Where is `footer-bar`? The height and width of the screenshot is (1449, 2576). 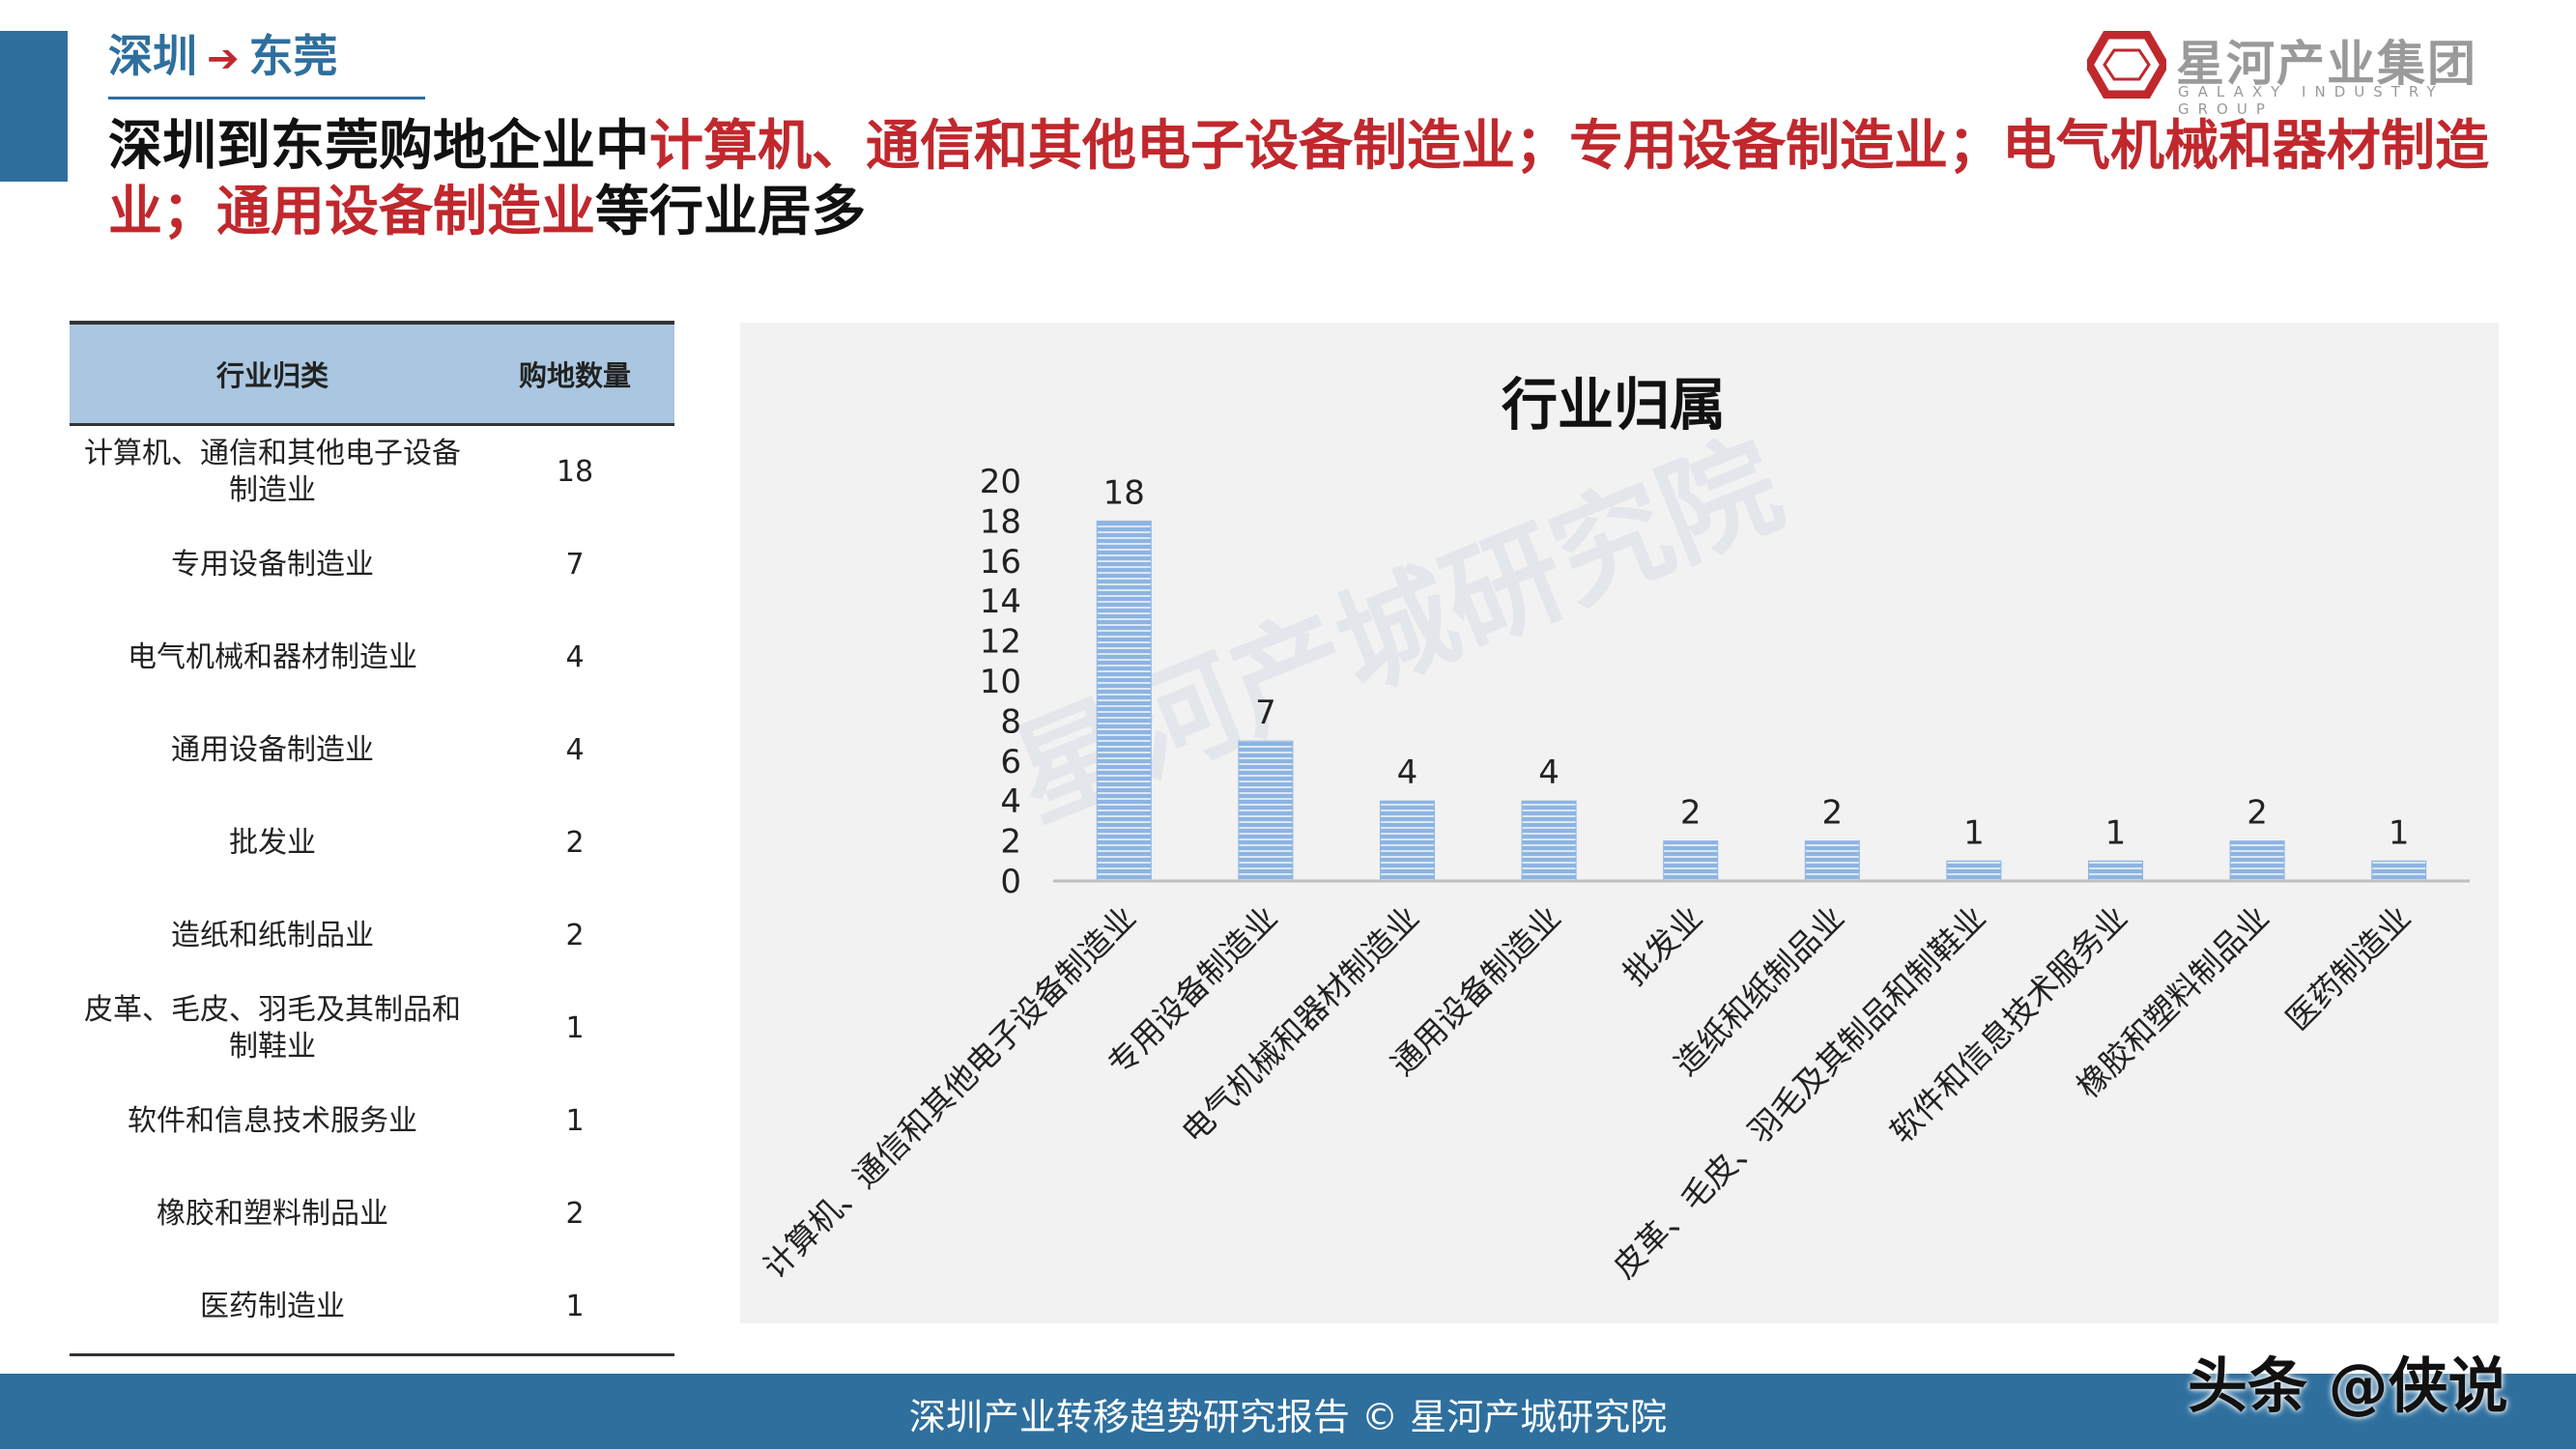
footer-bar is located at coordinates (1288, 1411).